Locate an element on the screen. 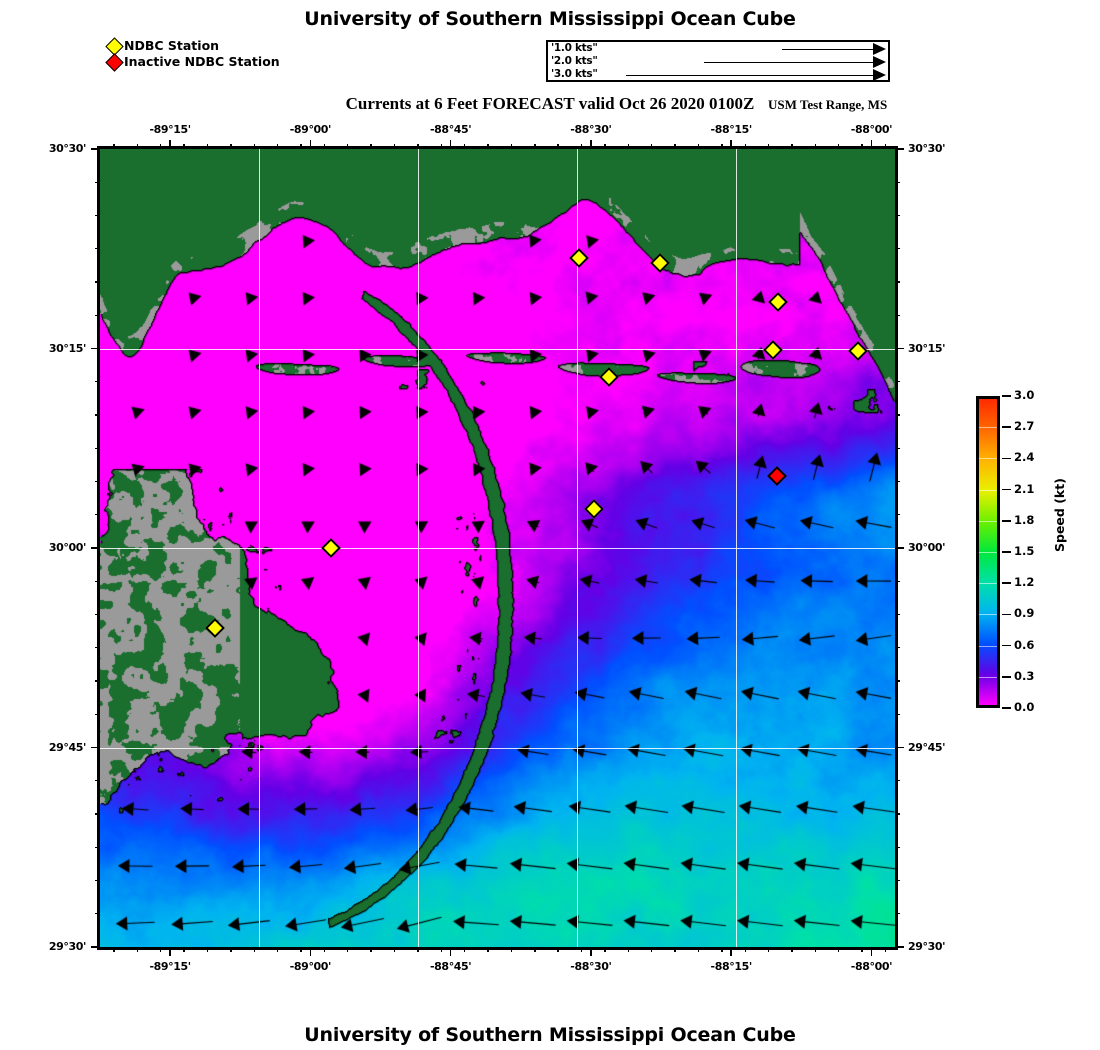  axis-label-latitude-right: 30°30' is located at coordinates (927, 148).